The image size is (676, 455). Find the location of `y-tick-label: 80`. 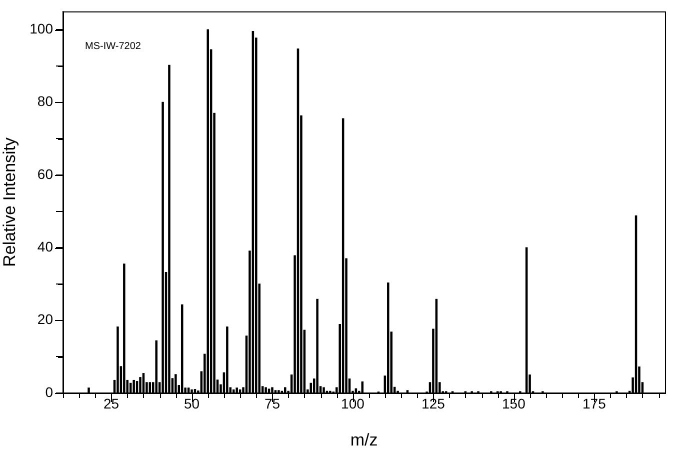

y-tick-label: 80 is located at coordinates (45, 101).